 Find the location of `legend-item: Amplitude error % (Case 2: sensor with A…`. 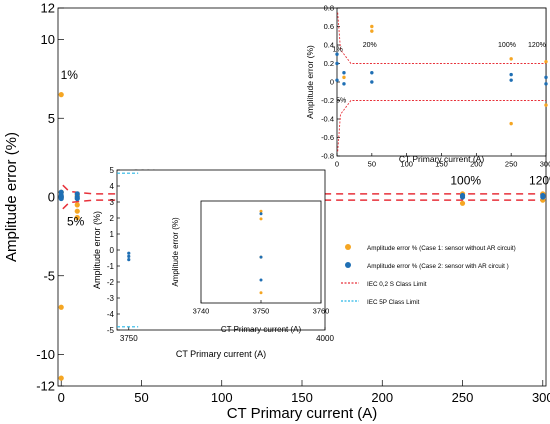

legend-item: Amplitude error % (Case 2: sensor with A… is located at coordinates (427, 266).